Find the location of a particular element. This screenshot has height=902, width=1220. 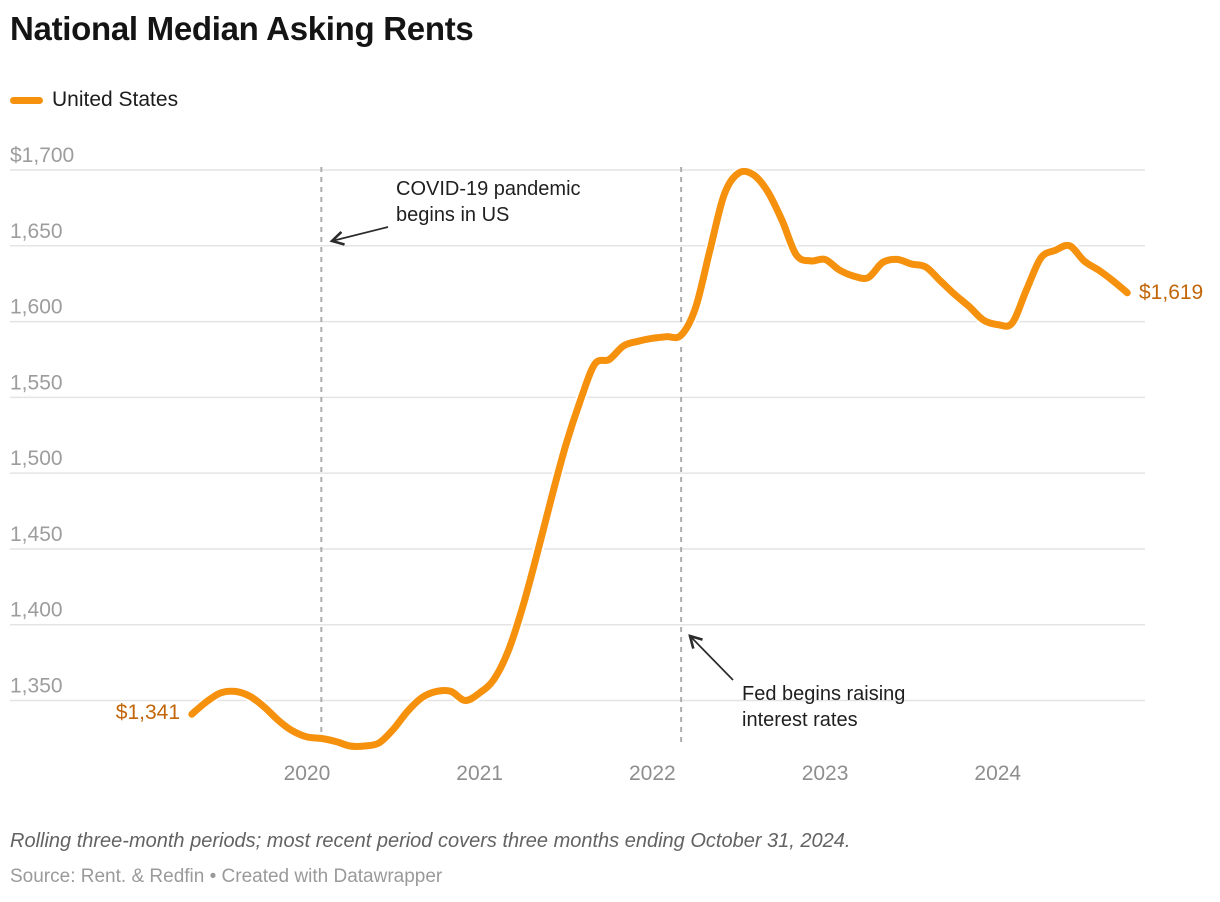

annotation-covid-line2: begins in US is located at coordinates (453, 215).